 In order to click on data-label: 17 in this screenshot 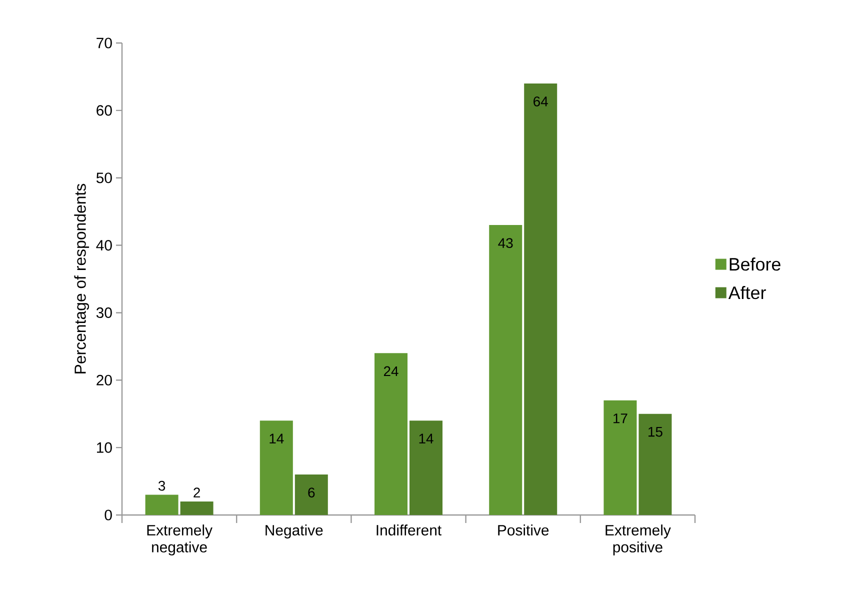, I will do `click(621, 419)`.